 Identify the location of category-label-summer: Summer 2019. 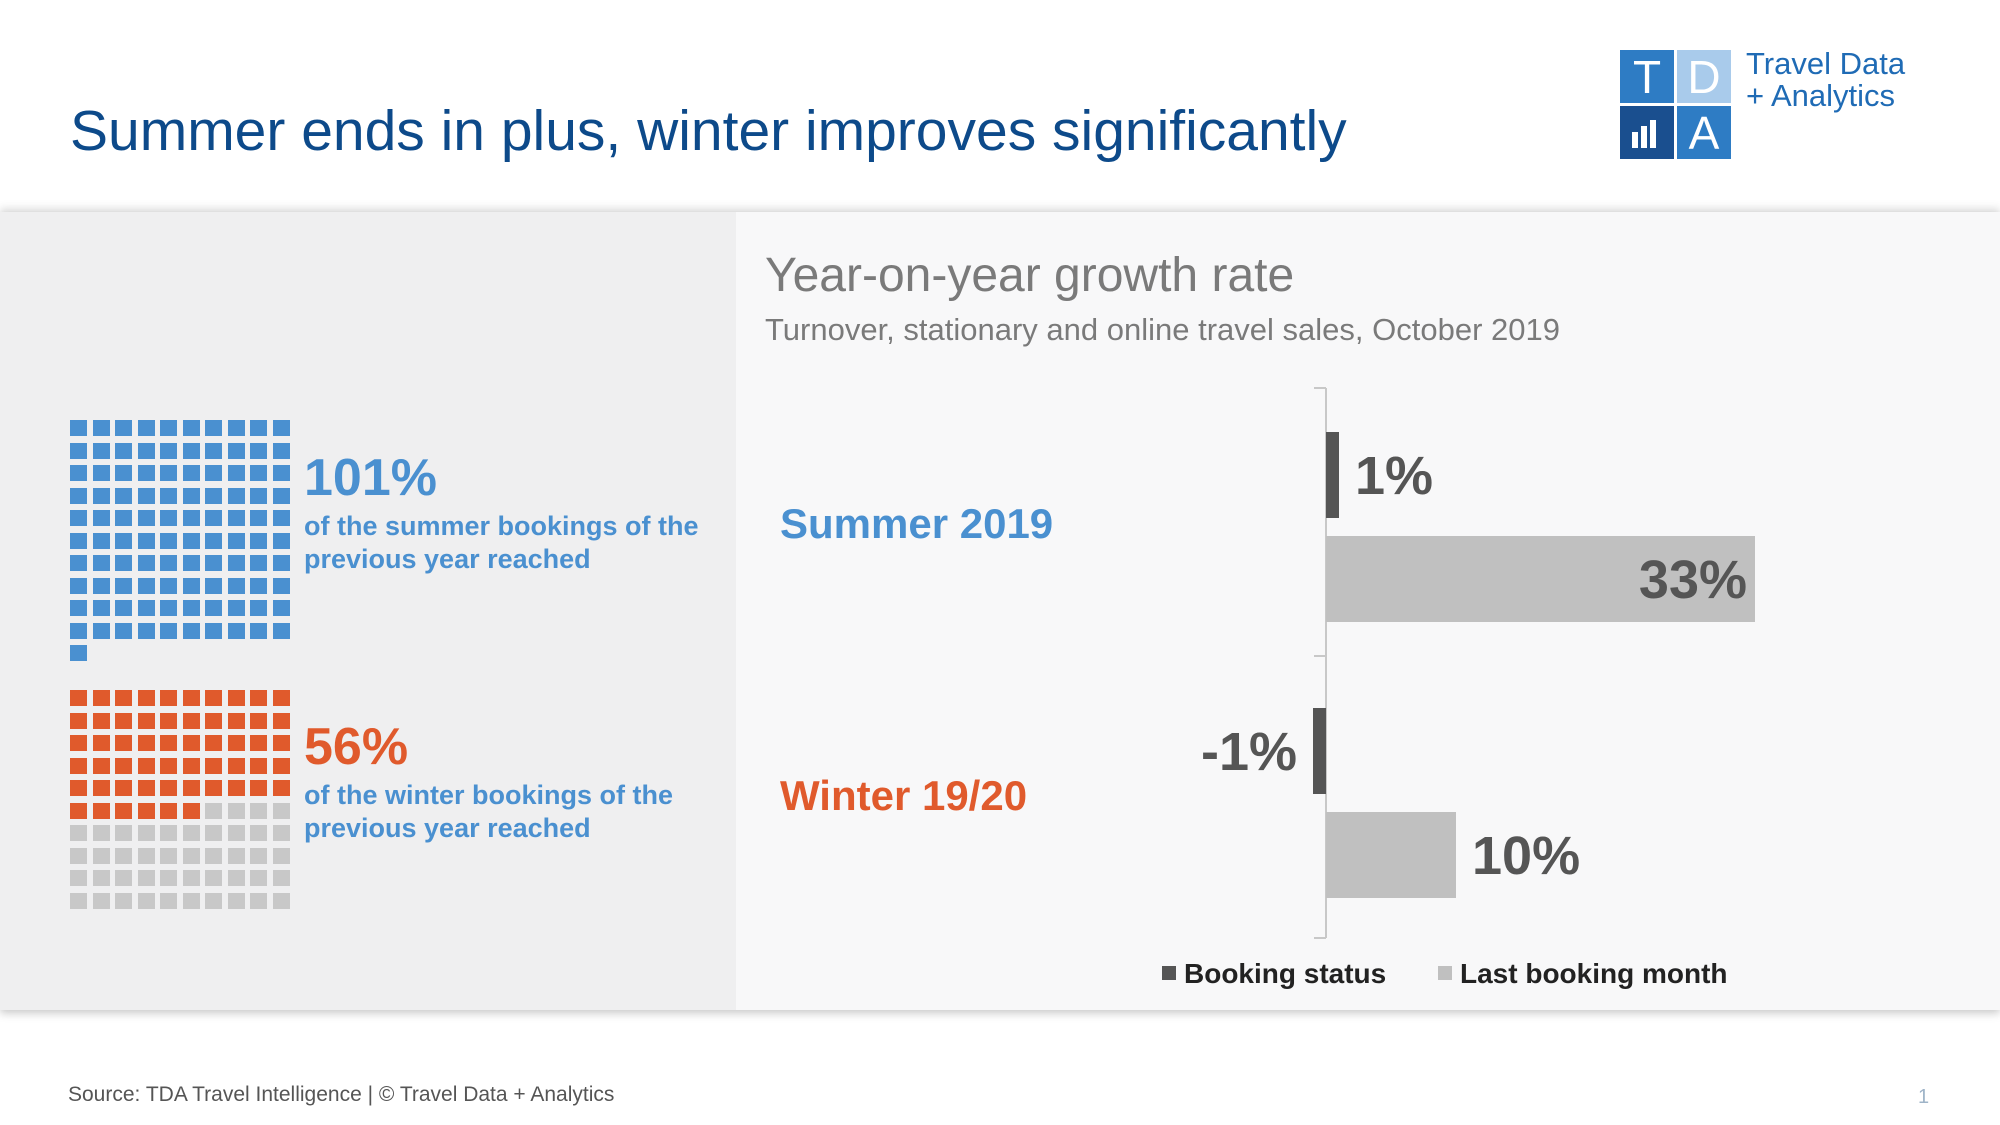
(917, 523).